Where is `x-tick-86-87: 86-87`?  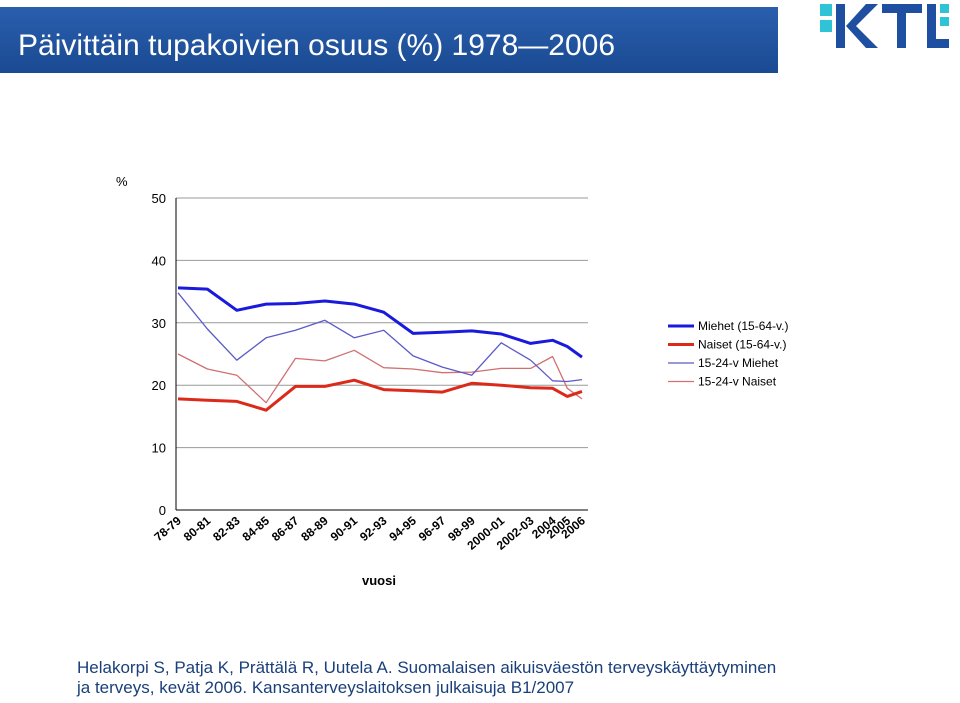 x-tick-86-87: 86-87 is located at coordinates (285, 528).